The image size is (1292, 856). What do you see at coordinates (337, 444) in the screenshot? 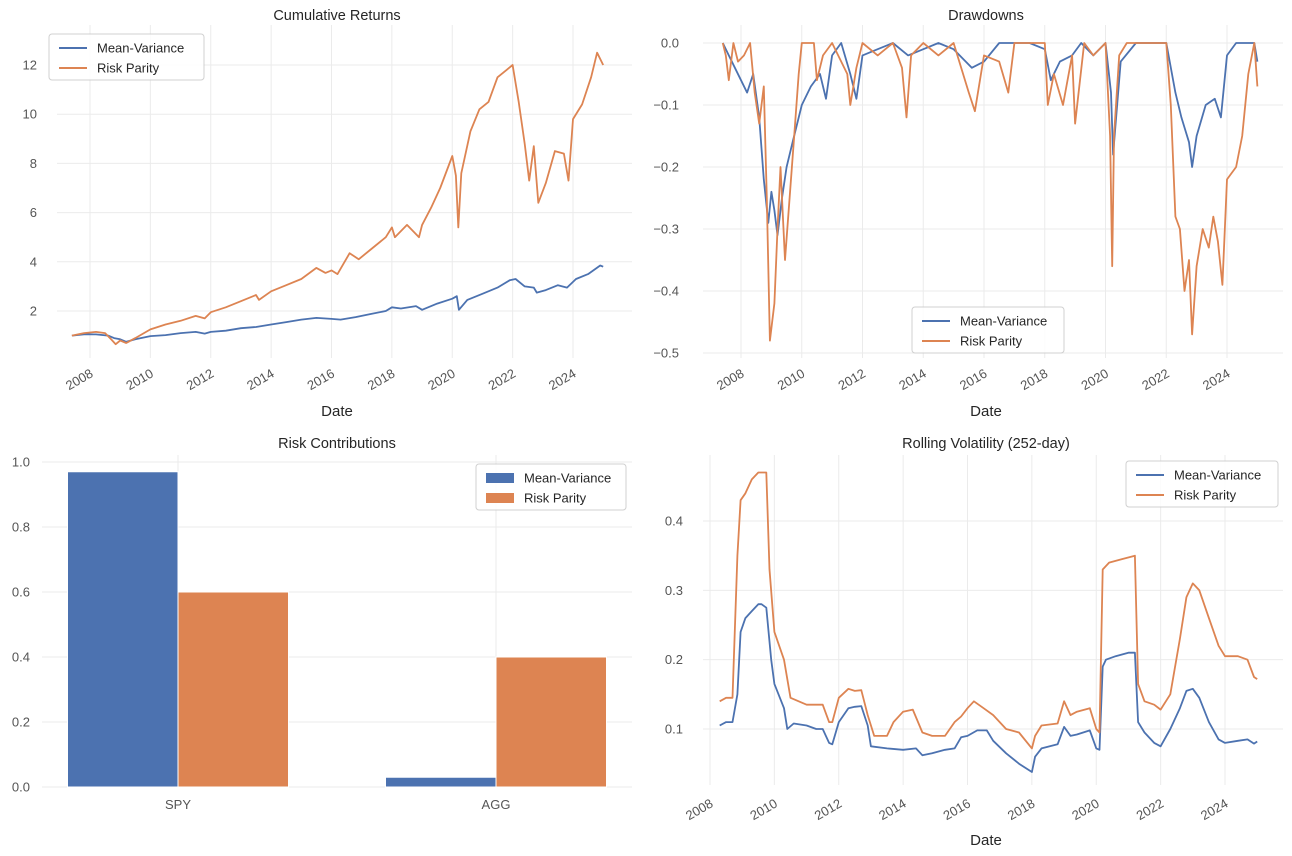
I see `chart-title: Risk Contributions` at bounding box center [337, 444].